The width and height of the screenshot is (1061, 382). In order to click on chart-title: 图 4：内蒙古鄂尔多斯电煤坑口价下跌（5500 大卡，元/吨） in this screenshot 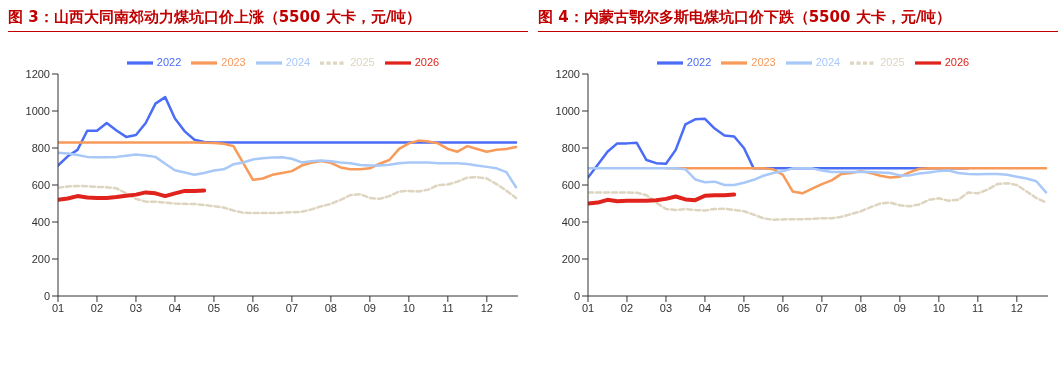, I will do `click(798, 20)`.